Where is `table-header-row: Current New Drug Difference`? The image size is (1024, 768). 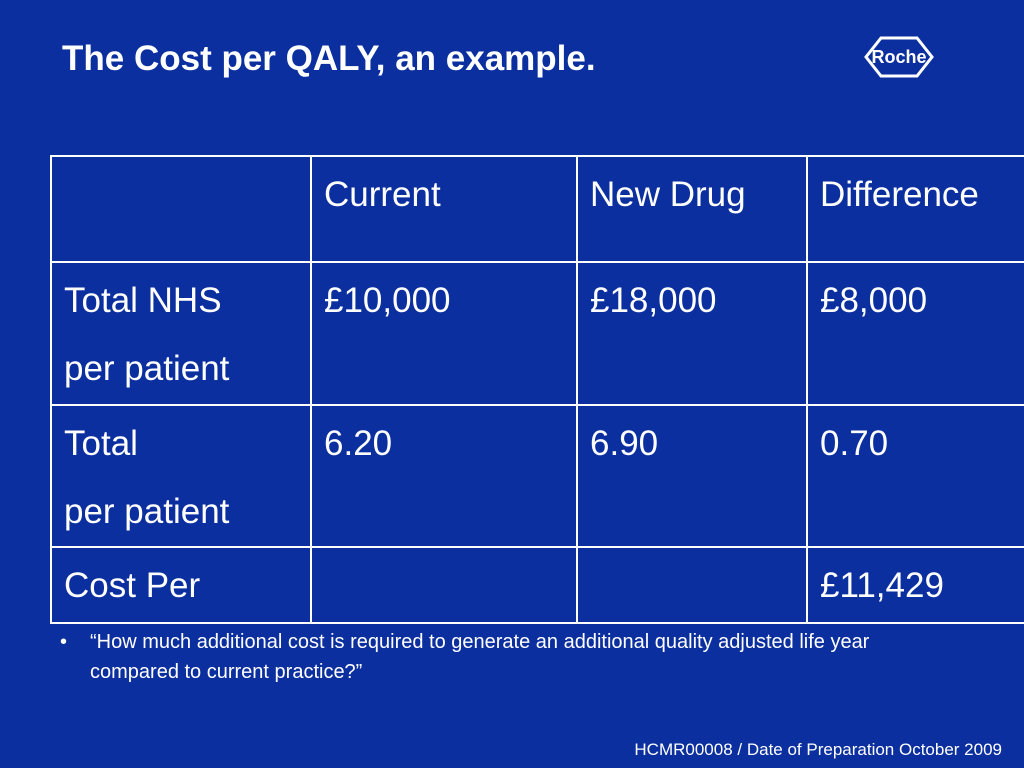 table-header-row: Current New Drug Difference is located at coordinates (537, 209).